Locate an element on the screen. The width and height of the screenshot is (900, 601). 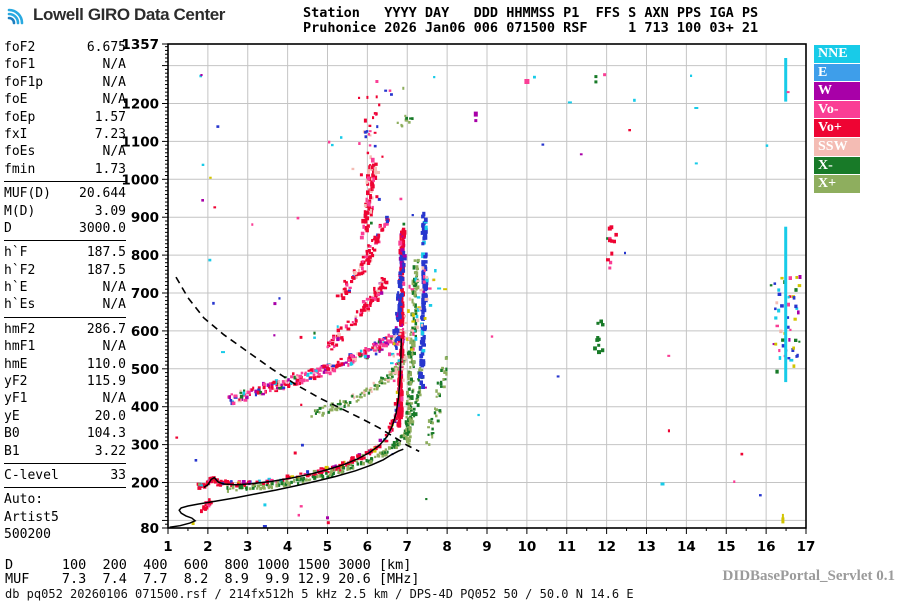
svg-text: 1000 is located at coordinates (140, 180).